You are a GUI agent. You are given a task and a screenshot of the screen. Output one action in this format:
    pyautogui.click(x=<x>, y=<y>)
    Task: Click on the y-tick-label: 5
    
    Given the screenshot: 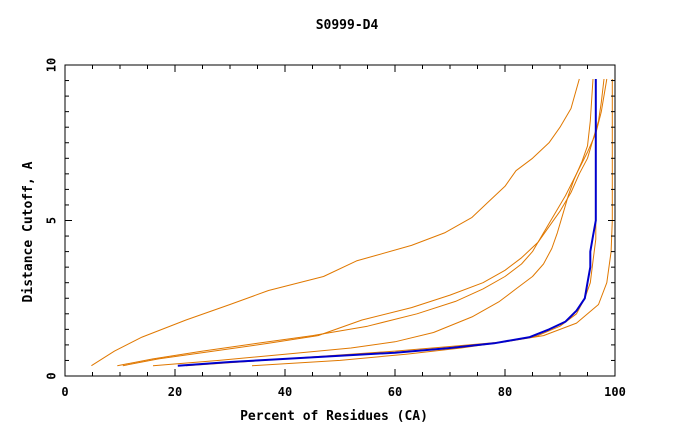 What is the action you would take?
    pyautogui.click(x=52, y=220)
    